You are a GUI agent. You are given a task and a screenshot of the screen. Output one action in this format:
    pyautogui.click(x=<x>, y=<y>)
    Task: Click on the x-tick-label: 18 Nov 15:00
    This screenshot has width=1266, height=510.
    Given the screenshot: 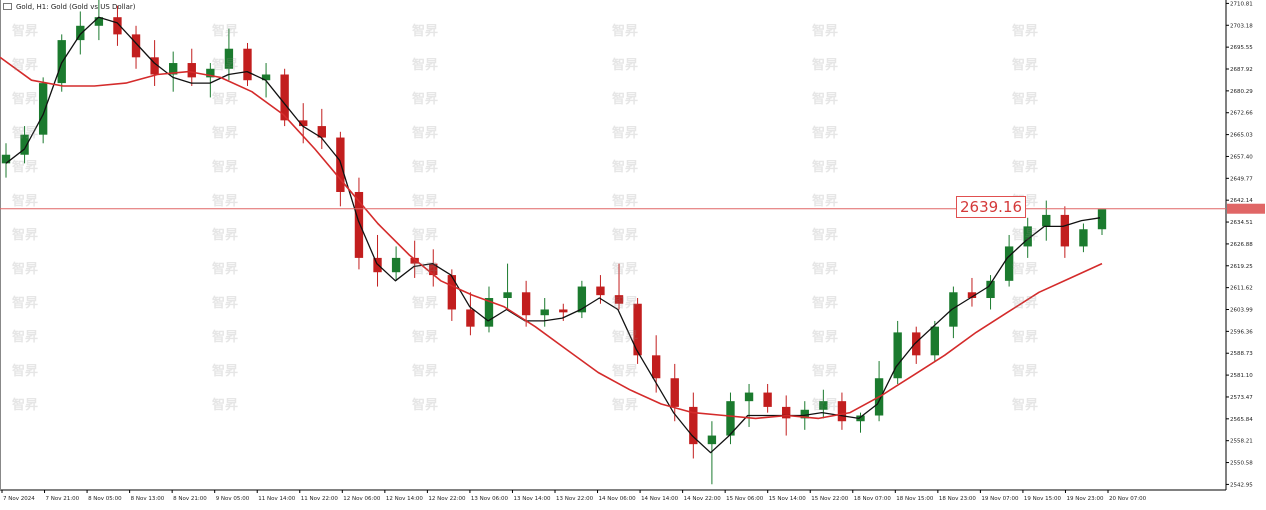 What is the action you would take?
    pyautogui.click(x=915, y=499)
    